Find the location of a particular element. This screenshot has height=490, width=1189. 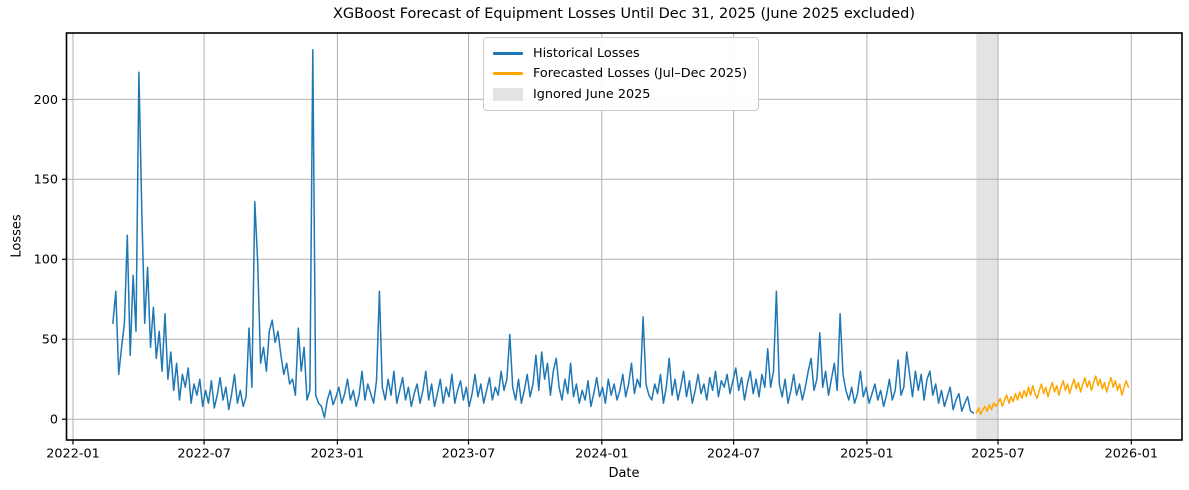

legend-item: Ignored June 2025 is located at coordinates (620, 94).